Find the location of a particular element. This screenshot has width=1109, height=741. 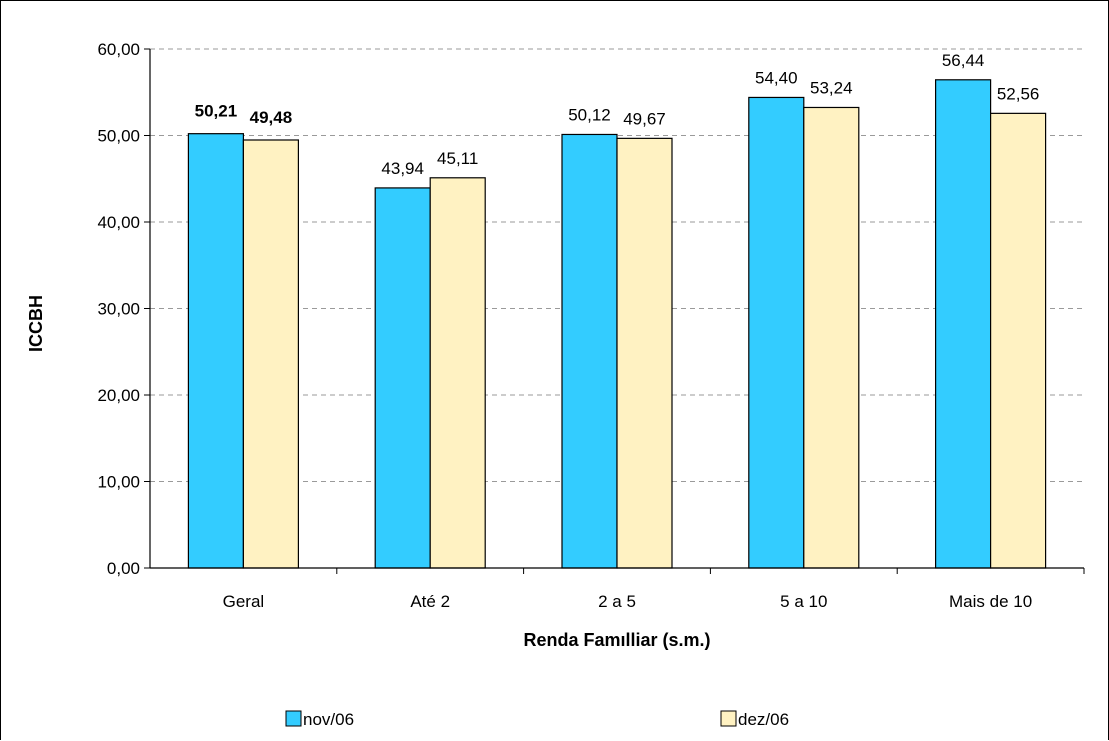

y-tick-label: 30,00 is located at coordinates (118, 309).